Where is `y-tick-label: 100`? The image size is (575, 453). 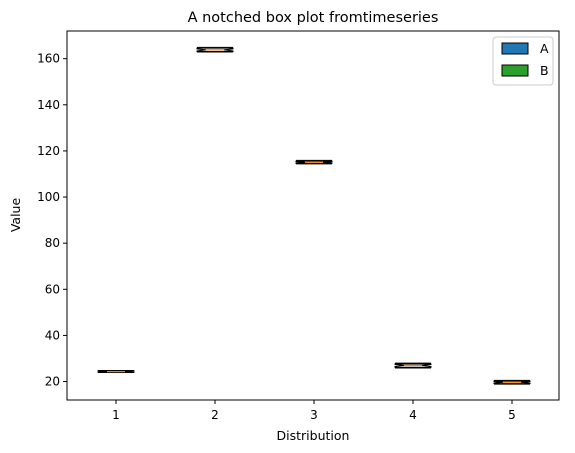
y-tick-label: 100 is located at coordinates (48, 197).